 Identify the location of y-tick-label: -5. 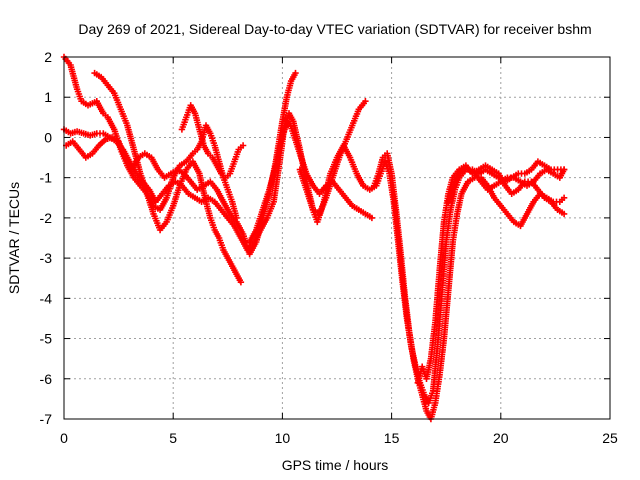
(46, 339).